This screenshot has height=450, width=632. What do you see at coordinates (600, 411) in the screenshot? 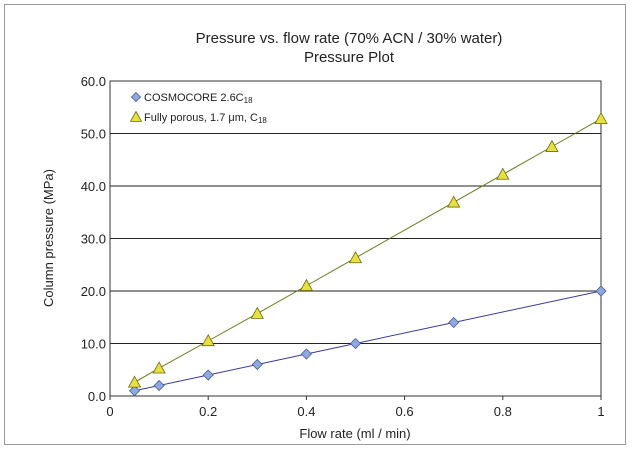
I see `x-tick-label: 1` at bounding box center [600, 411].